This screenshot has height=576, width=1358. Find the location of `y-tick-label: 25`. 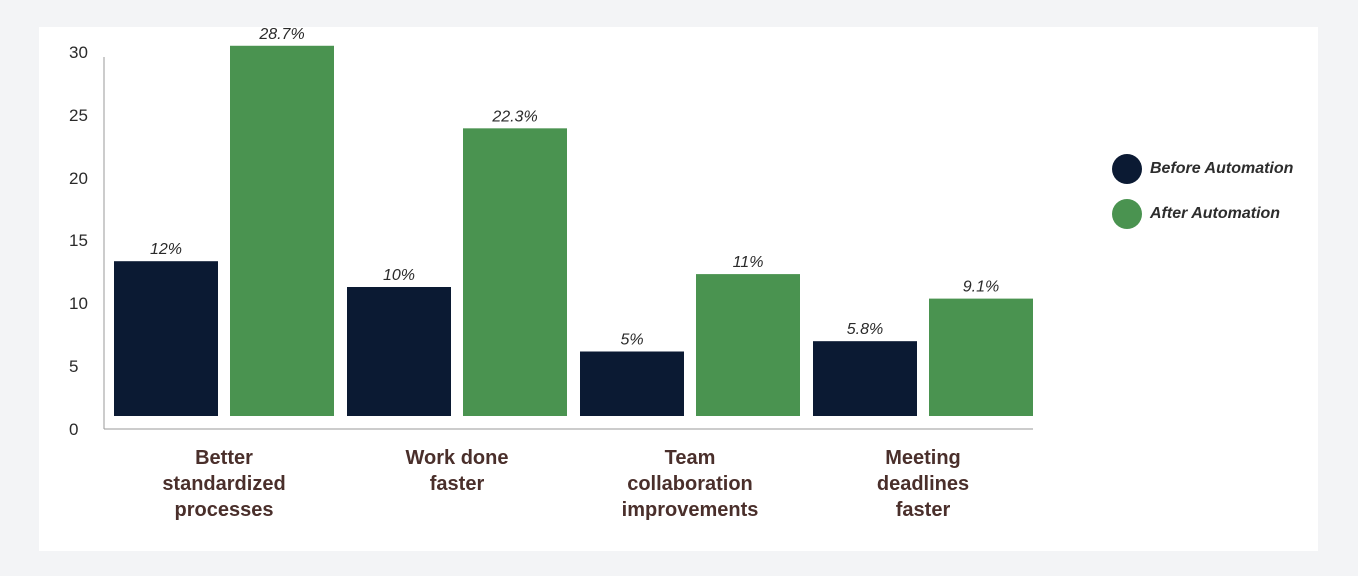

y-tick-label: 25 is located at coordinates (78, 115).